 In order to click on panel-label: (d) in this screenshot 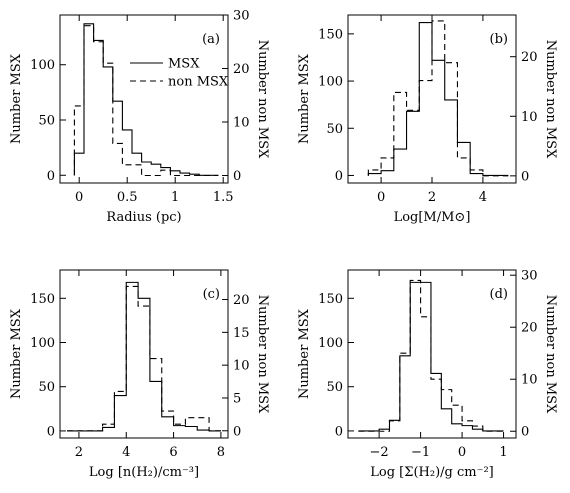, I will do `click(499, 294)`.